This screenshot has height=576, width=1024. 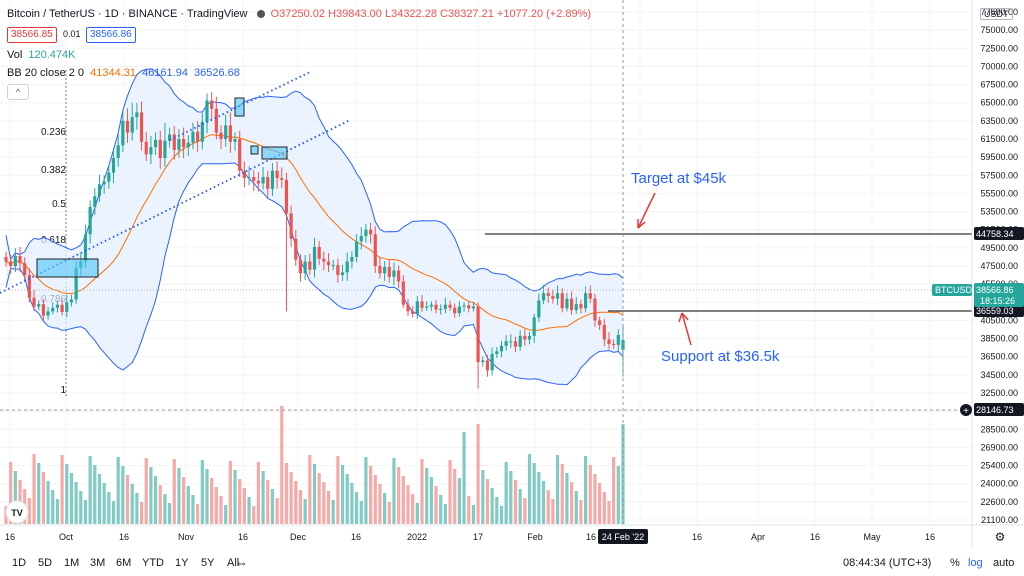 What do you see at coordinates (1004, 563) in the screenshot?
I see `auto-toggle: auto` at bounding box center [1004, 563].